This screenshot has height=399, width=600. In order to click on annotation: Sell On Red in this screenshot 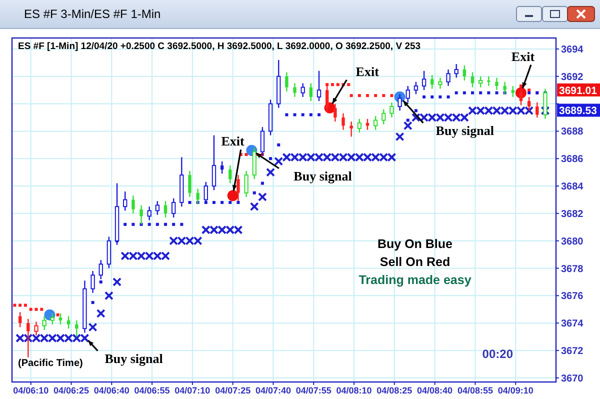, I will do `click(415, 262)`.